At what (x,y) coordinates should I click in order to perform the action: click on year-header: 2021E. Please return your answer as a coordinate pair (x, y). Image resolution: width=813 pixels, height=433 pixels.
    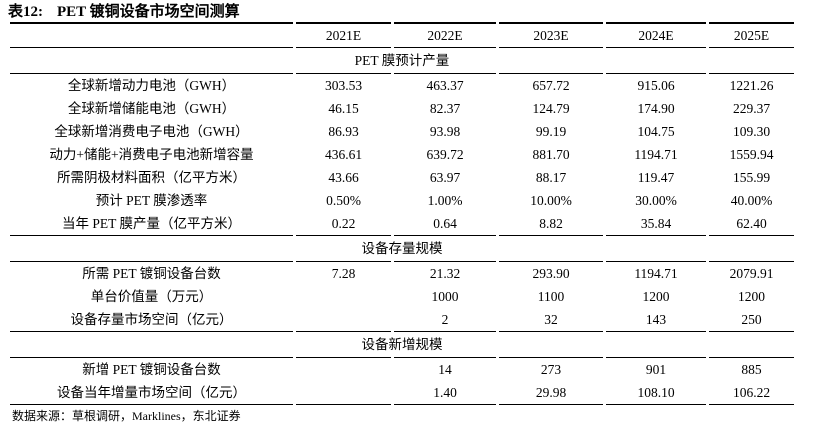
    Looking at the image, I should click on (343, 35).